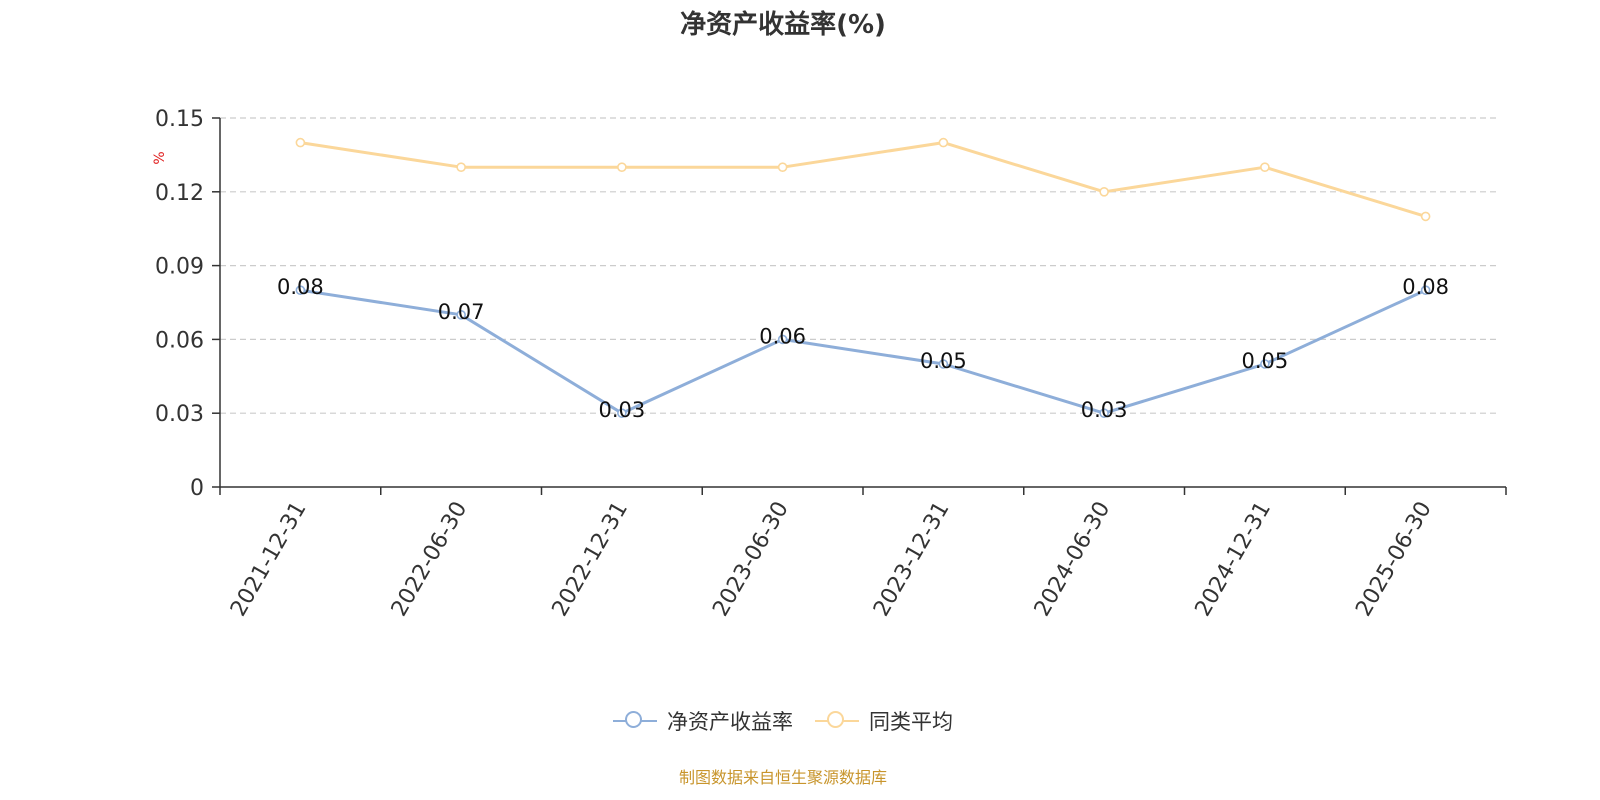  What do you see at coordinates (1073, 559) in the screenshot?
I see `x-tick-label: 2024-06-30` at bounding box center [1073, 559].